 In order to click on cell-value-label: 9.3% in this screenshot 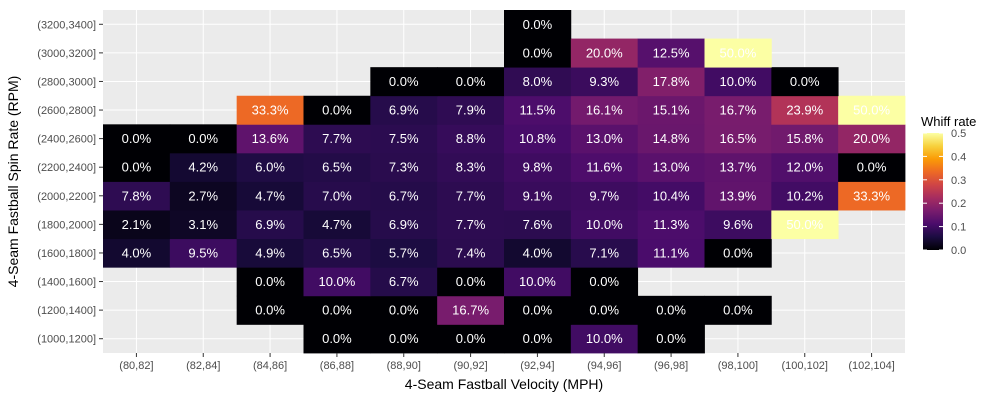, I will do `click(604, 81)`.